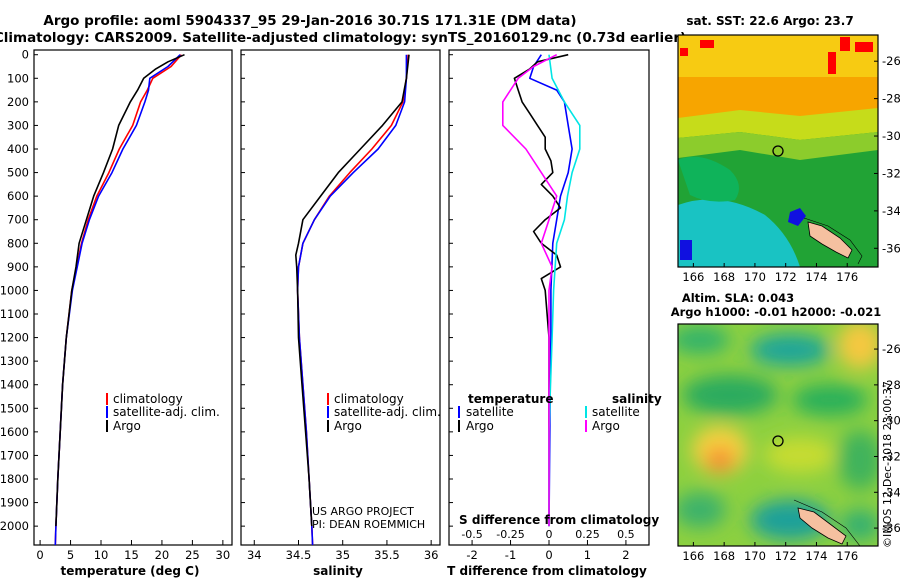 Image resolution: width=900 pixels, height=580 pixels. I want to click on x-tick-label: 25, so click(192, 555).